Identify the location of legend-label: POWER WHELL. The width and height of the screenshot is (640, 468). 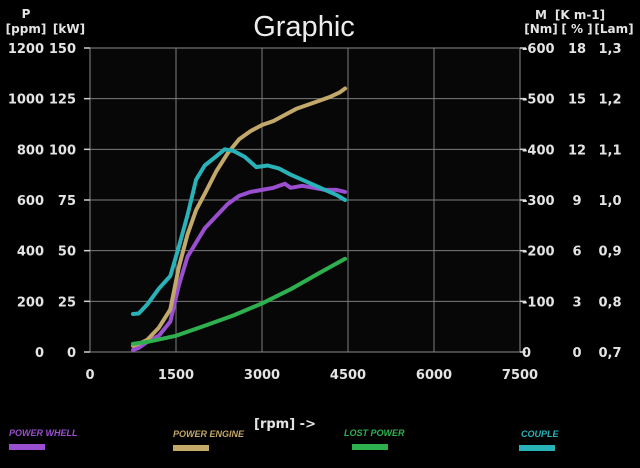
(43, 433).